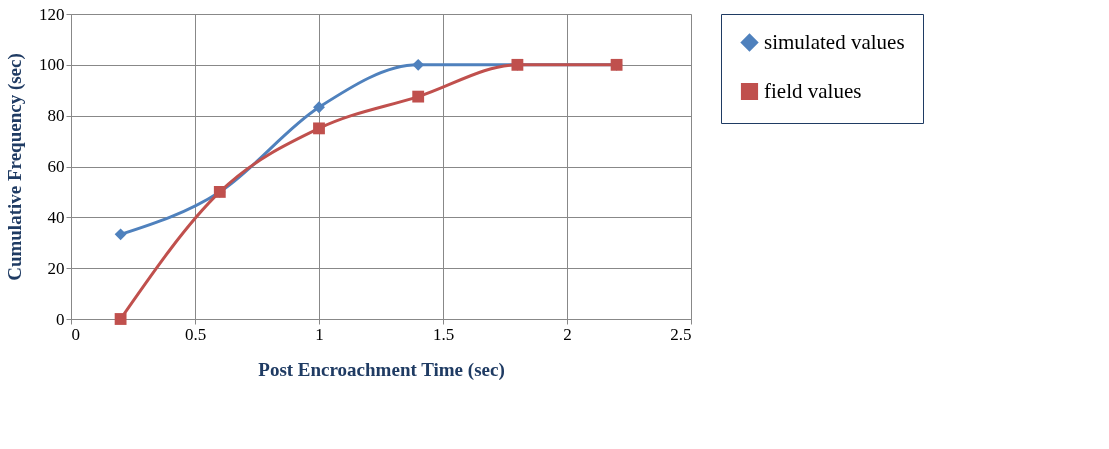 The height and width of the screenshot is (449, 1109). Describe the element at coordinates (381, 369) in the screenshot. I see `x-axis-title: Post Encroachment Time (sec)` at that location.